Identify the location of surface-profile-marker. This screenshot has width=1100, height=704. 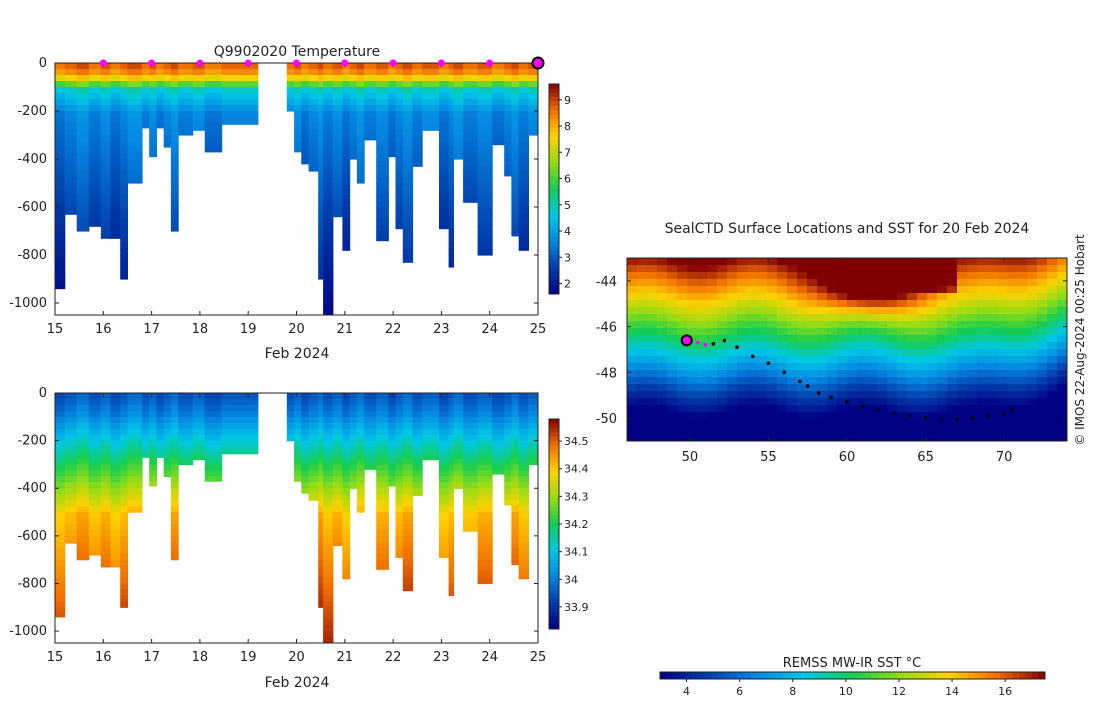
(248, 63).